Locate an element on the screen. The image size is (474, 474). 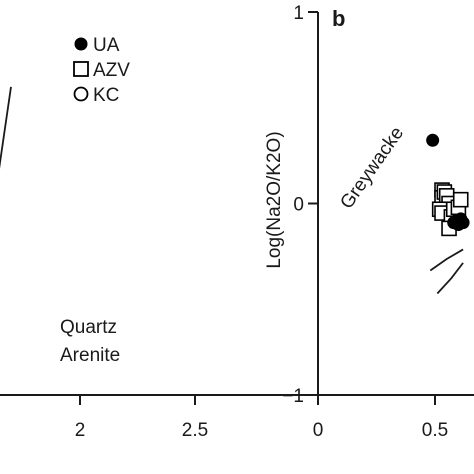
panel-a-x-tick-label: 2.5 is located at coordinates (195, 430).